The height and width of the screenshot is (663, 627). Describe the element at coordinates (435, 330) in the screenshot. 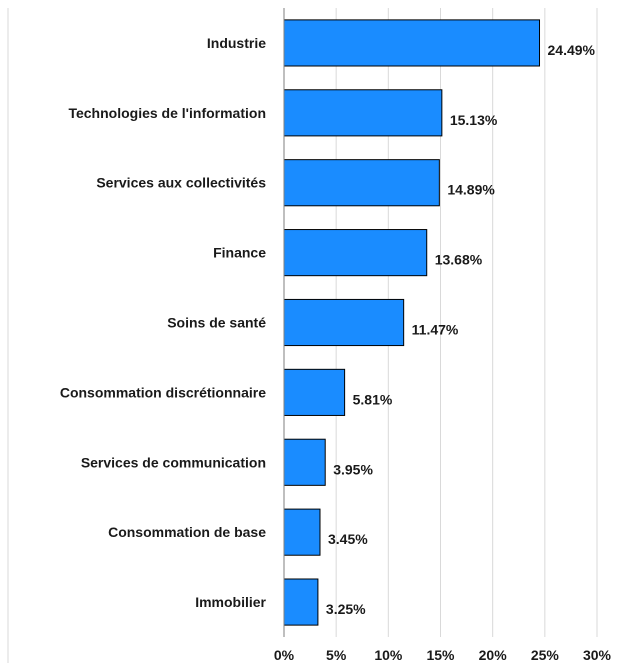

I see `data-label-4: 11.47%` at that location.